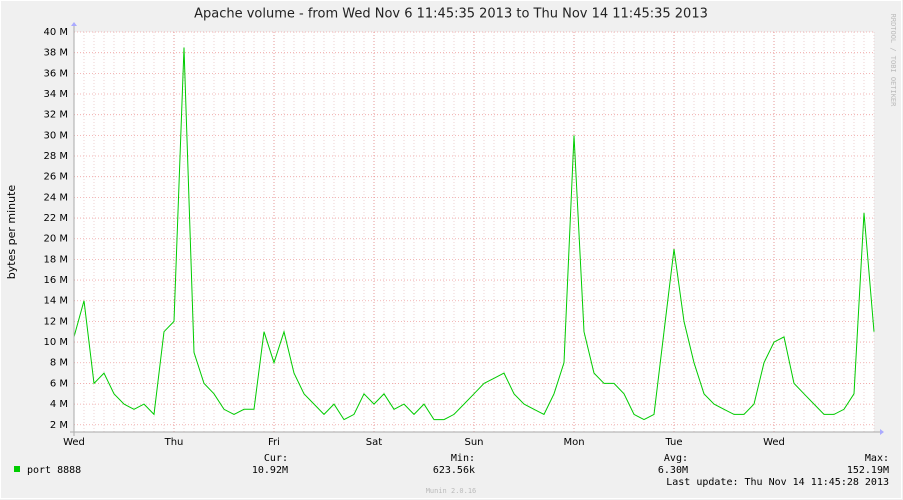 This screenshot has width=903, height=500. What do you see at coordinates (274, 442) in the screenshot?
I see `x-tick-label: Fri` at bounding box center [274, 442].